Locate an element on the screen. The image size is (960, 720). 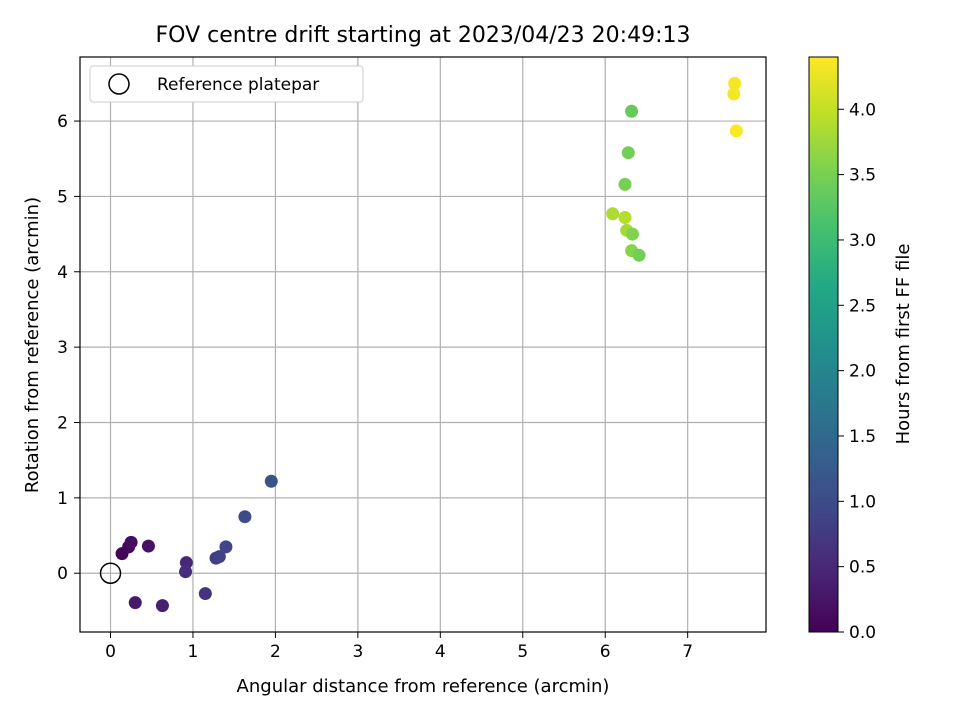
colorbar-ticks: 0.0 0.5 1.0 1.5 2.0 2.5 3.0 3.5 4.0 is located at coordinates (857, 371).